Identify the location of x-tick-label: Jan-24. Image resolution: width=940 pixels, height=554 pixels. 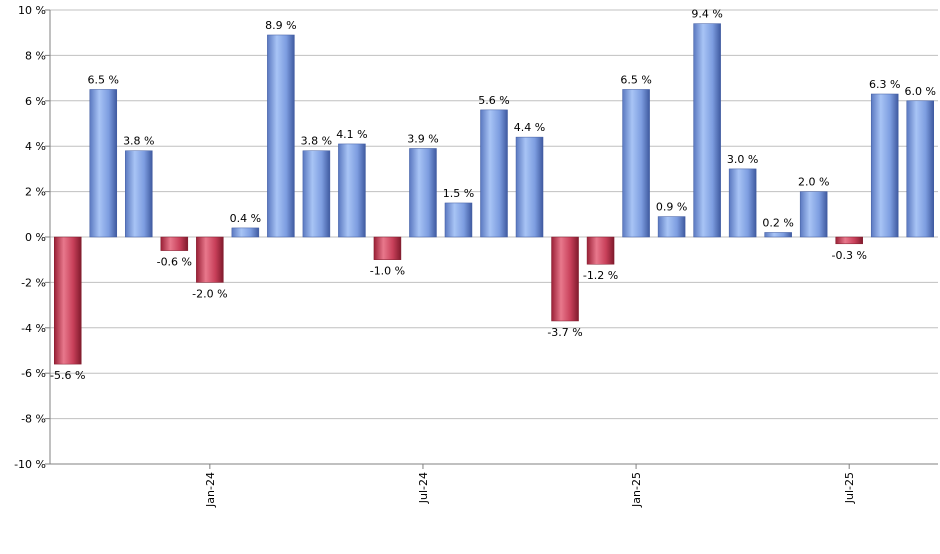
(210, 490).